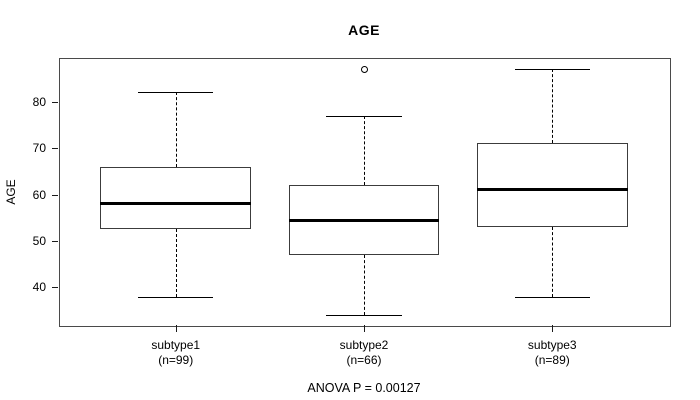 Image resolution: width=700 pixels, height=400 pixels. Describe the element at coordinates (364, 360) in the screenshot. I see `group-count: (n=66)` at that location.